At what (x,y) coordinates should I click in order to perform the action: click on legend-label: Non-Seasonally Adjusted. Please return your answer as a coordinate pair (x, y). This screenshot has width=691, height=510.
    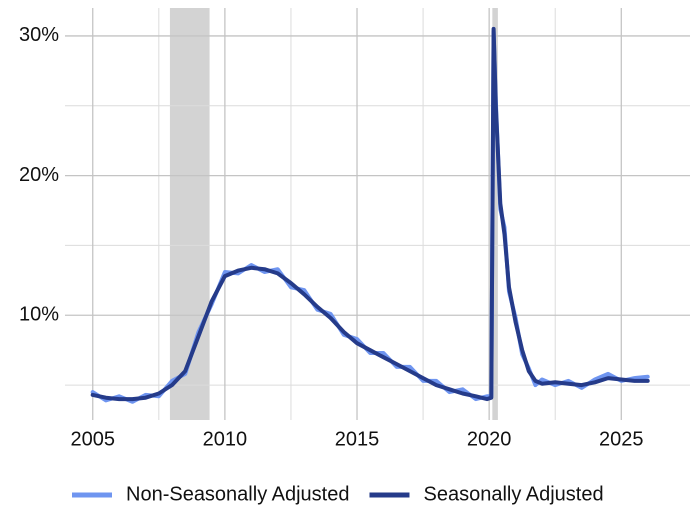
    Looking at the image, I should click on (237, 494).